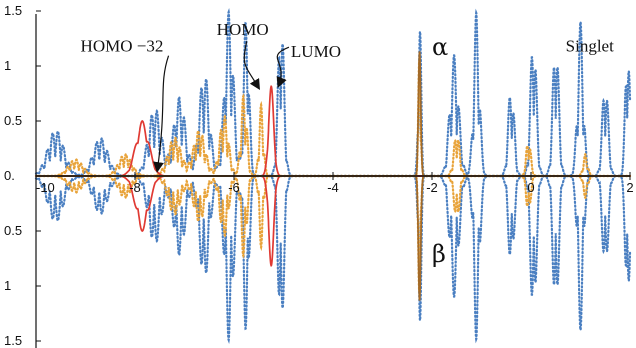 The height and width of the screenshot is (348, 636). I want to click on annotation-label-3: α, so click(440, 47).